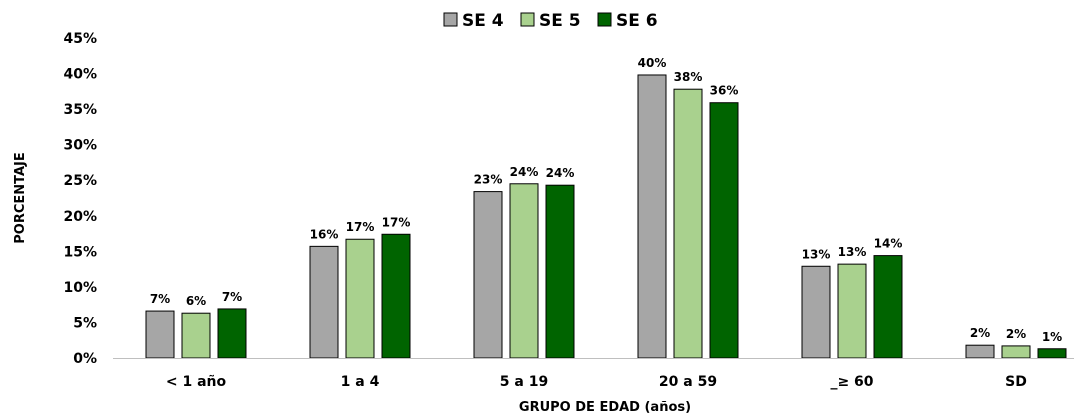 The height and width of the screenshot is (415, 1086). What do you see at coordinates (851, 382) in the screenshot?
I see `x-tick-label: _≥ 60` at bounding box center [851, 382].